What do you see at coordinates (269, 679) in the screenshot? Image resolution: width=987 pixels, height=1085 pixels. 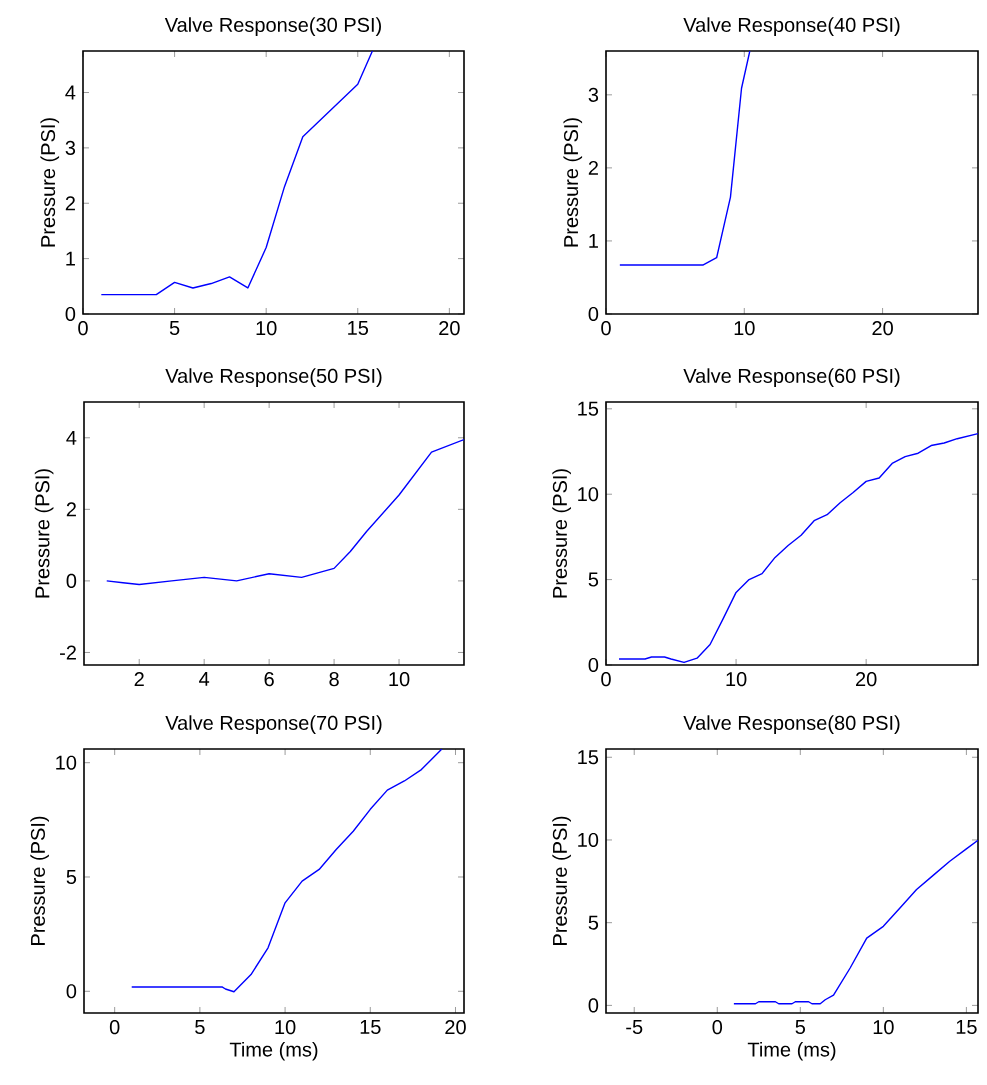 I see `x-tick-label: 6` at bounding box center [269, 679].